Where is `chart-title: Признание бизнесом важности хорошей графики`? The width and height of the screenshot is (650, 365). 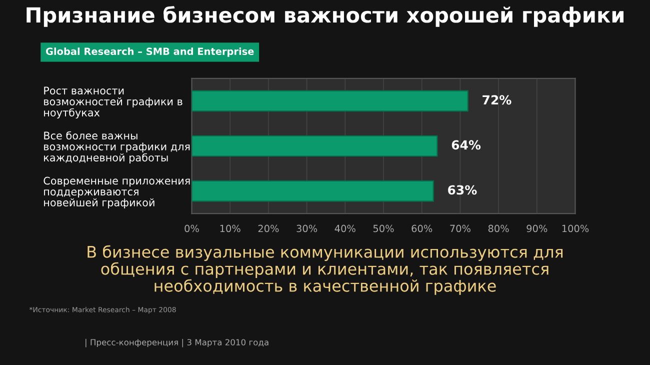 chart-title: Признание бизнесом важности хорошей графики is located at coordinates (325, 16).